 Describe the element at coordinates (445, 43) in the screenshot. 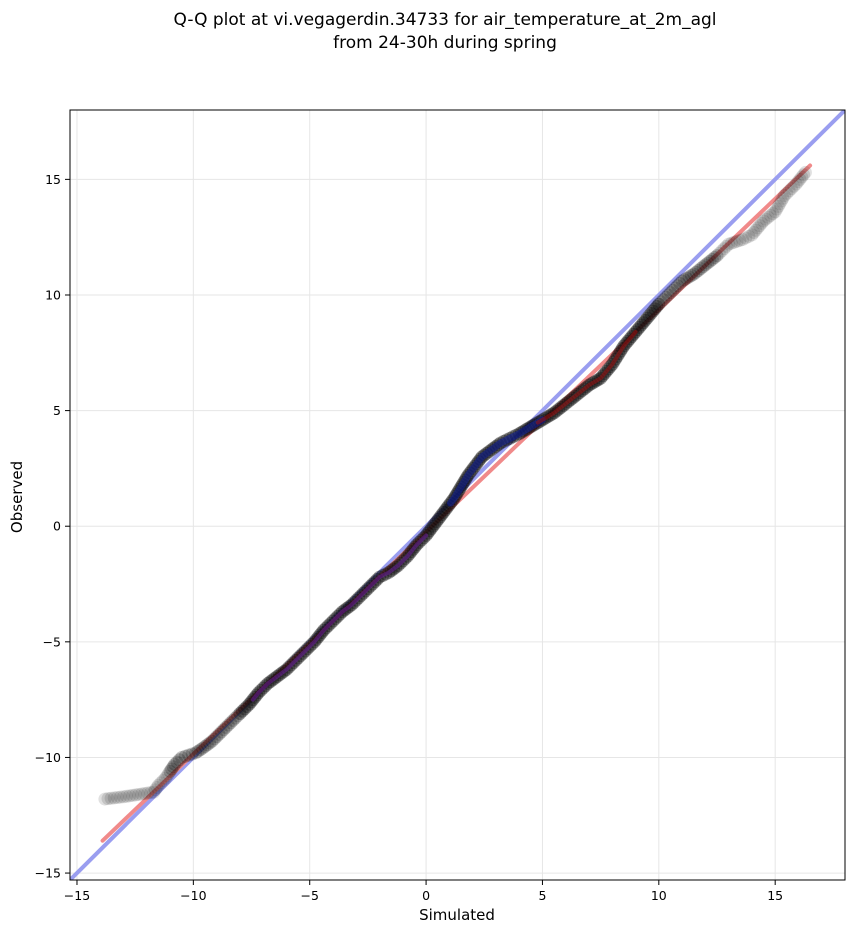

I see `chart-title-line-2: from 24-30h during spring` at that location.